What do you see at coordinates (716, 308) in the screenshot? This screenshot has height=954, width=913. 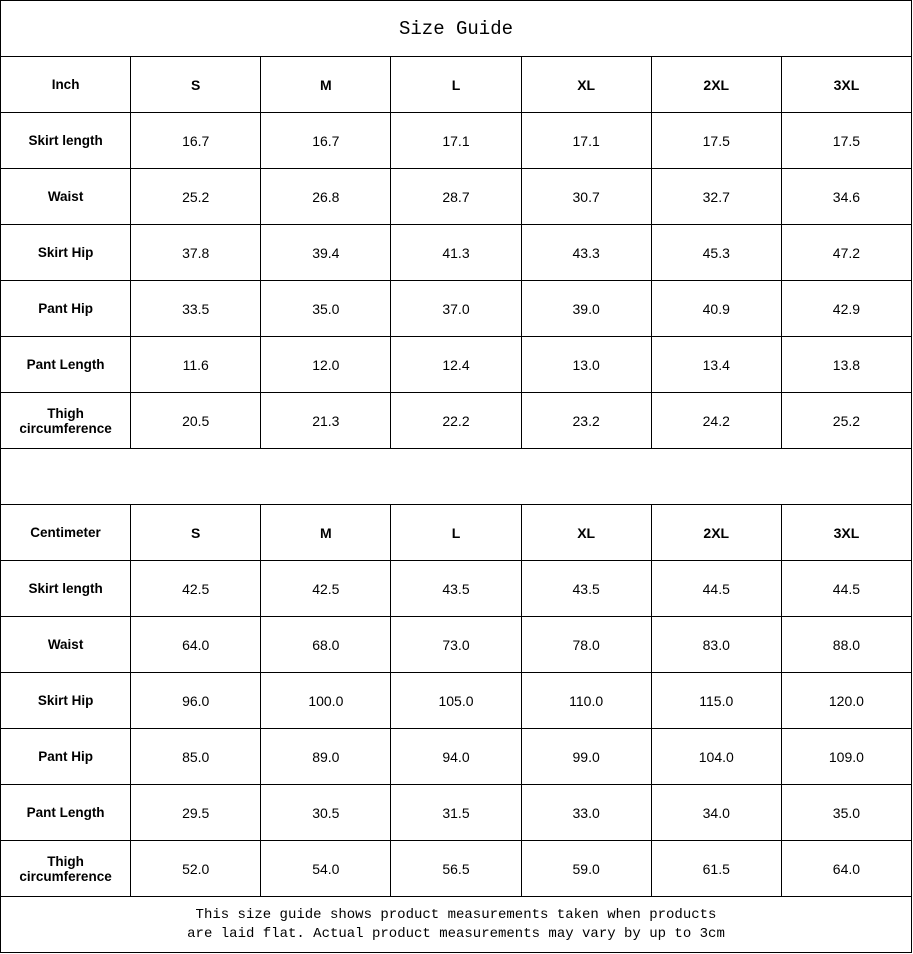 I see `measurement-value: 40.9` at bounding box center [716, 308].